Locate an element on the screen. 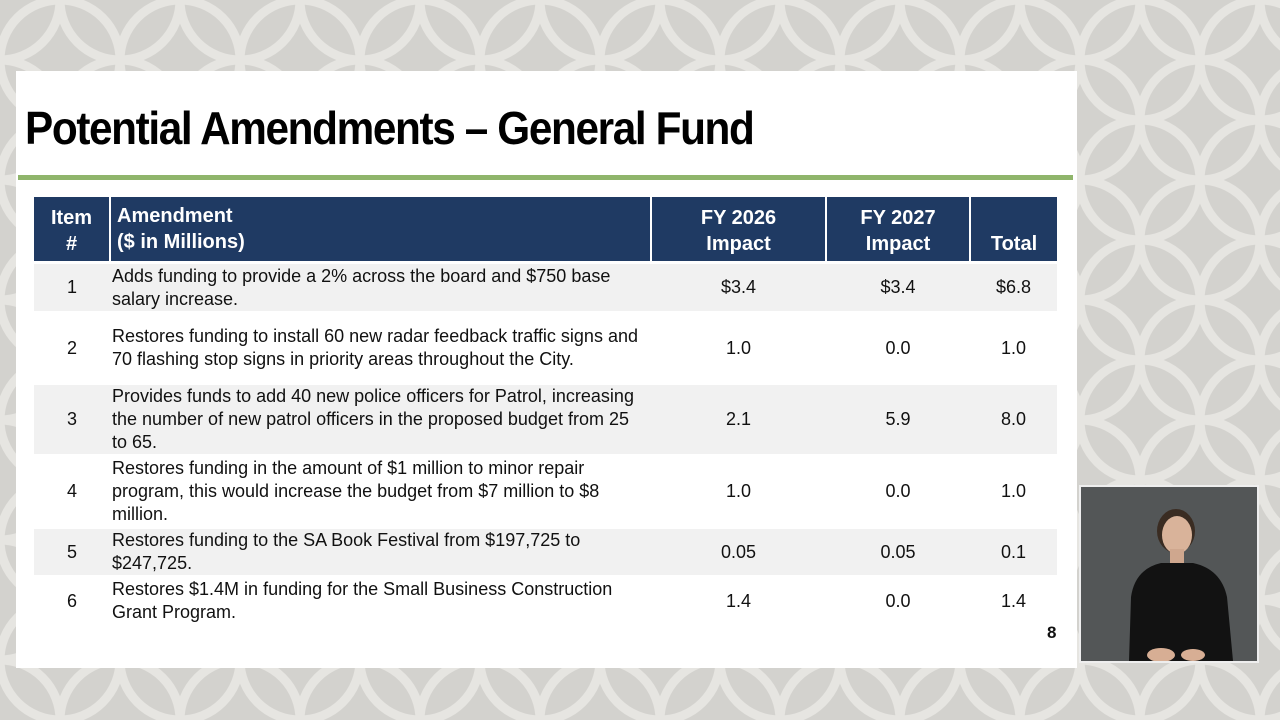 The height and width of the screenshot is (720, 1280). cell-total: 1.4 is located at coordinates (1013, 599).